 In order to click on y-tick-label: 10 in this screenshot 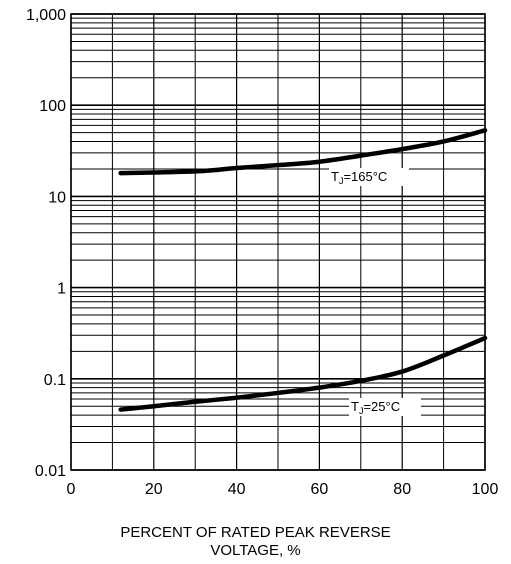, I will do `click(57, 197)`.